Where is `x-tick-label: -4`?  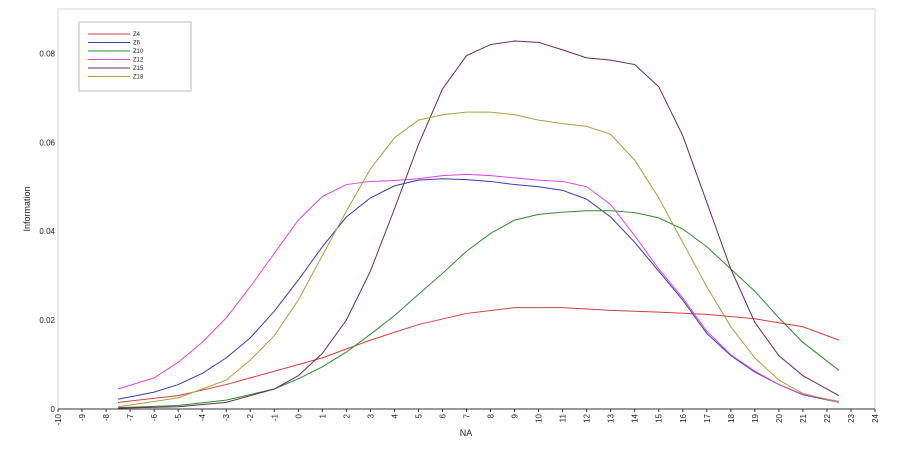
x-tick-label: -4 is located at coordinates (202, 417).